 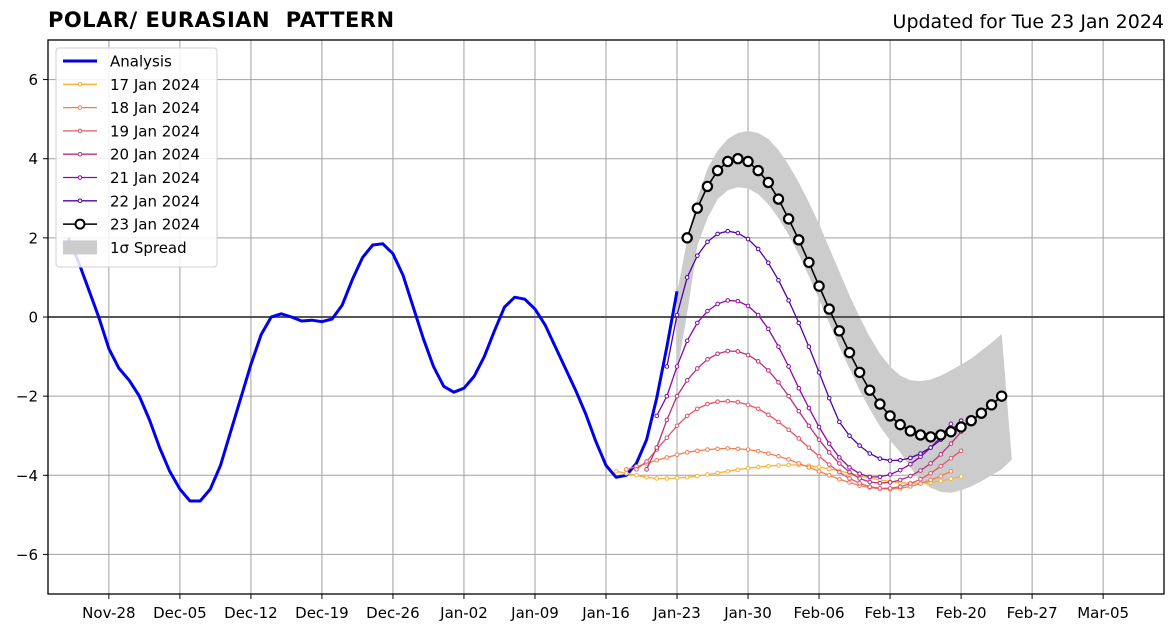 I want to click on x-tick-label: Feb-06, so click(x=819, y=613).